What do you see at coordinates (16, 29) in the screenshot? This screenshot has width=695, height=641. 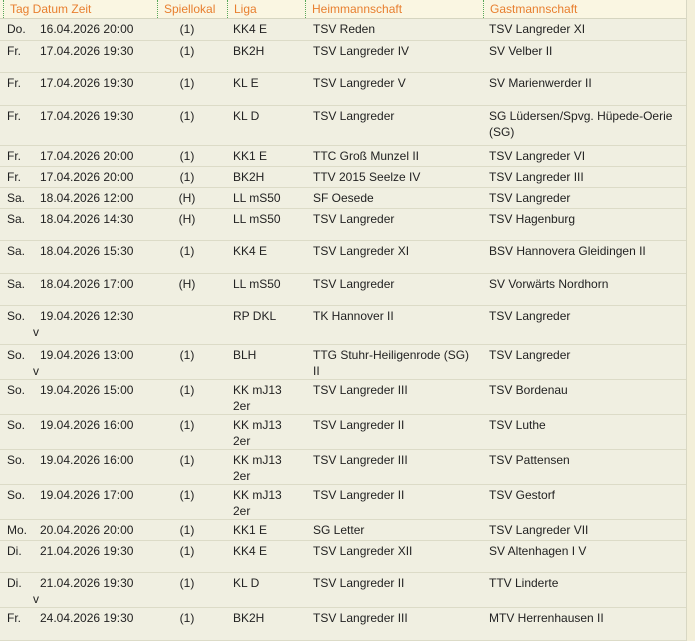 I see `weekday-label: Do.` at bounding box center [16, 29].